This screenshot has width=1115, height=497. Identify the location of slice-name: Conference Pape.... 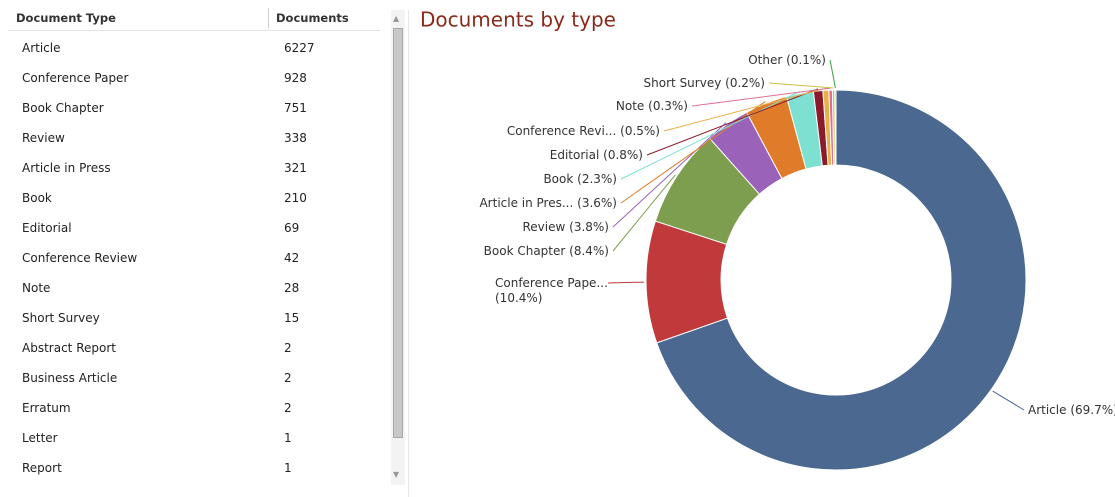
(551, 283).